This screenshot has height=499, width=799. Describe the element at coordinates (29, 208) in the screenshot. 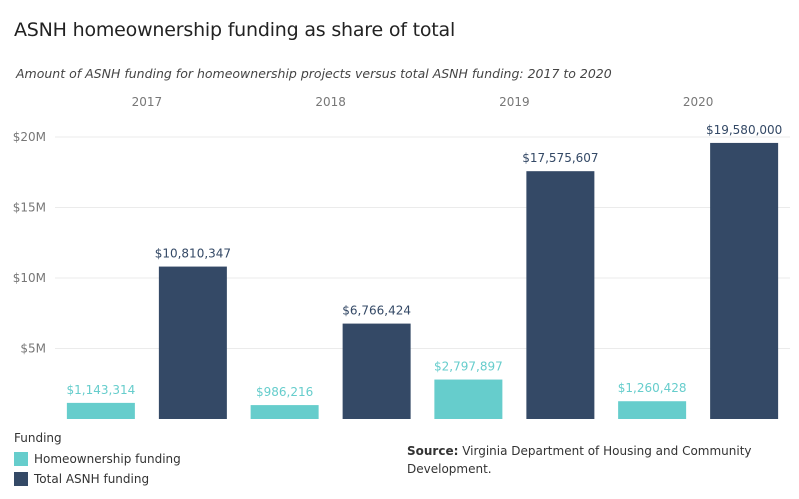

I see `y-tick-label: $15M` at that location.